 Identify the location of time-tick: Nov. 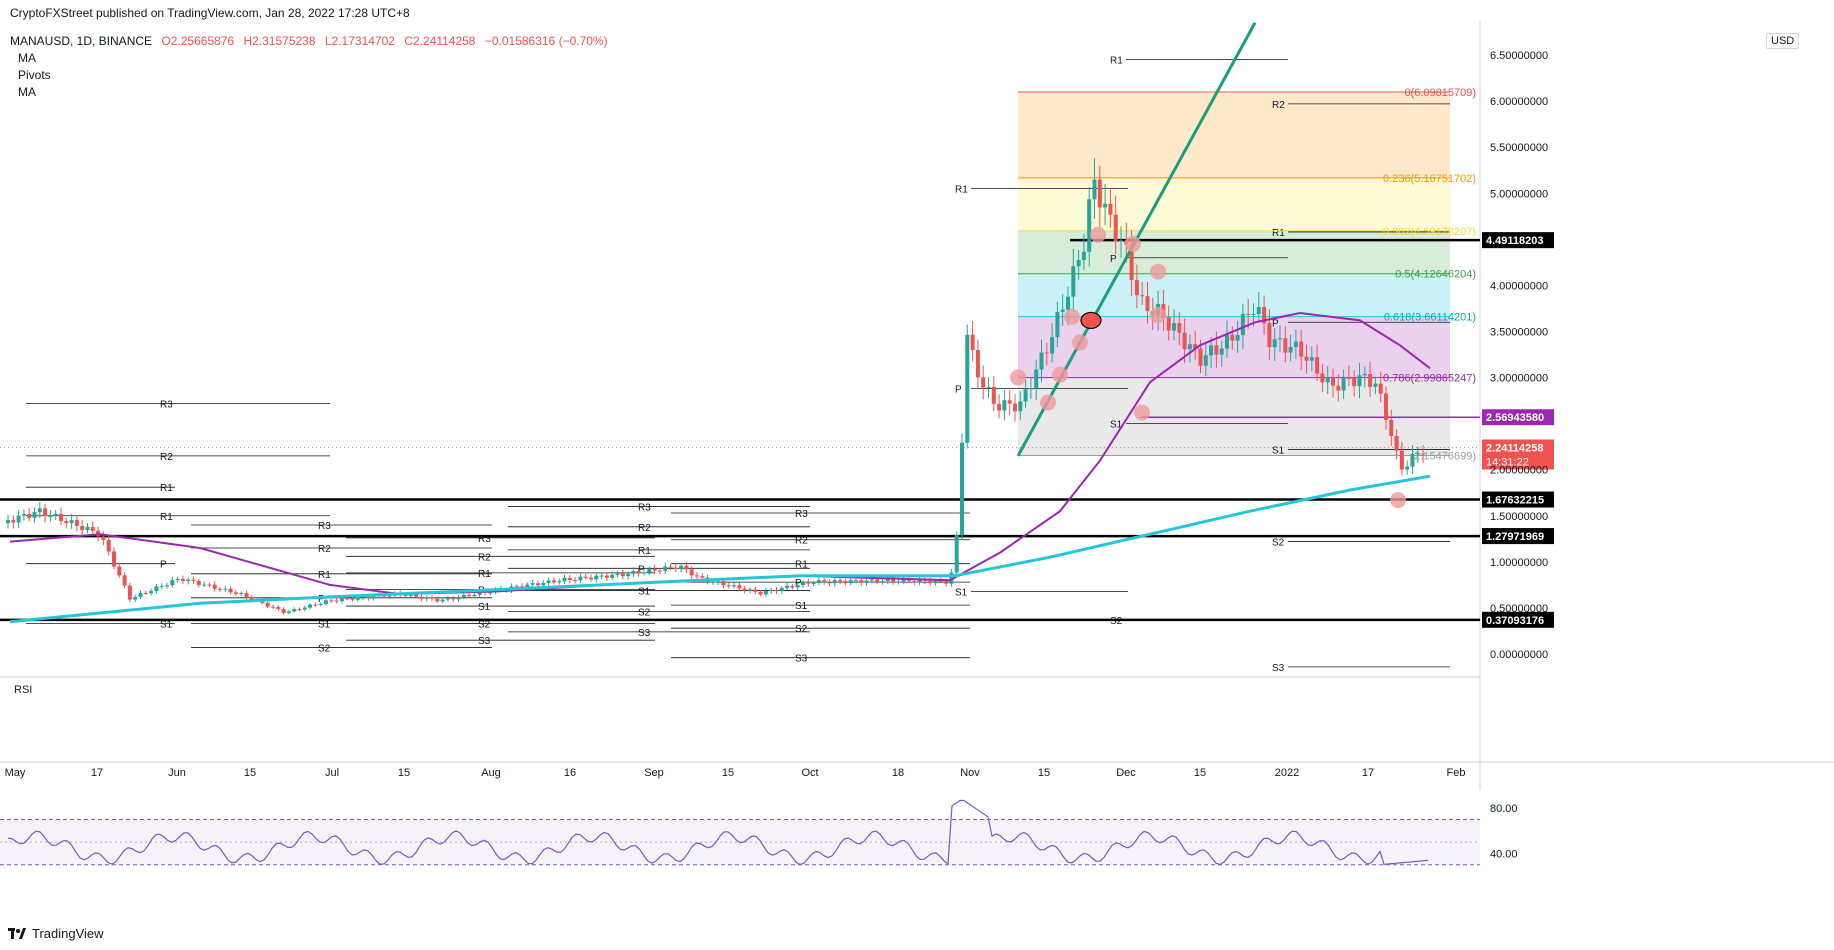
(970, 773).